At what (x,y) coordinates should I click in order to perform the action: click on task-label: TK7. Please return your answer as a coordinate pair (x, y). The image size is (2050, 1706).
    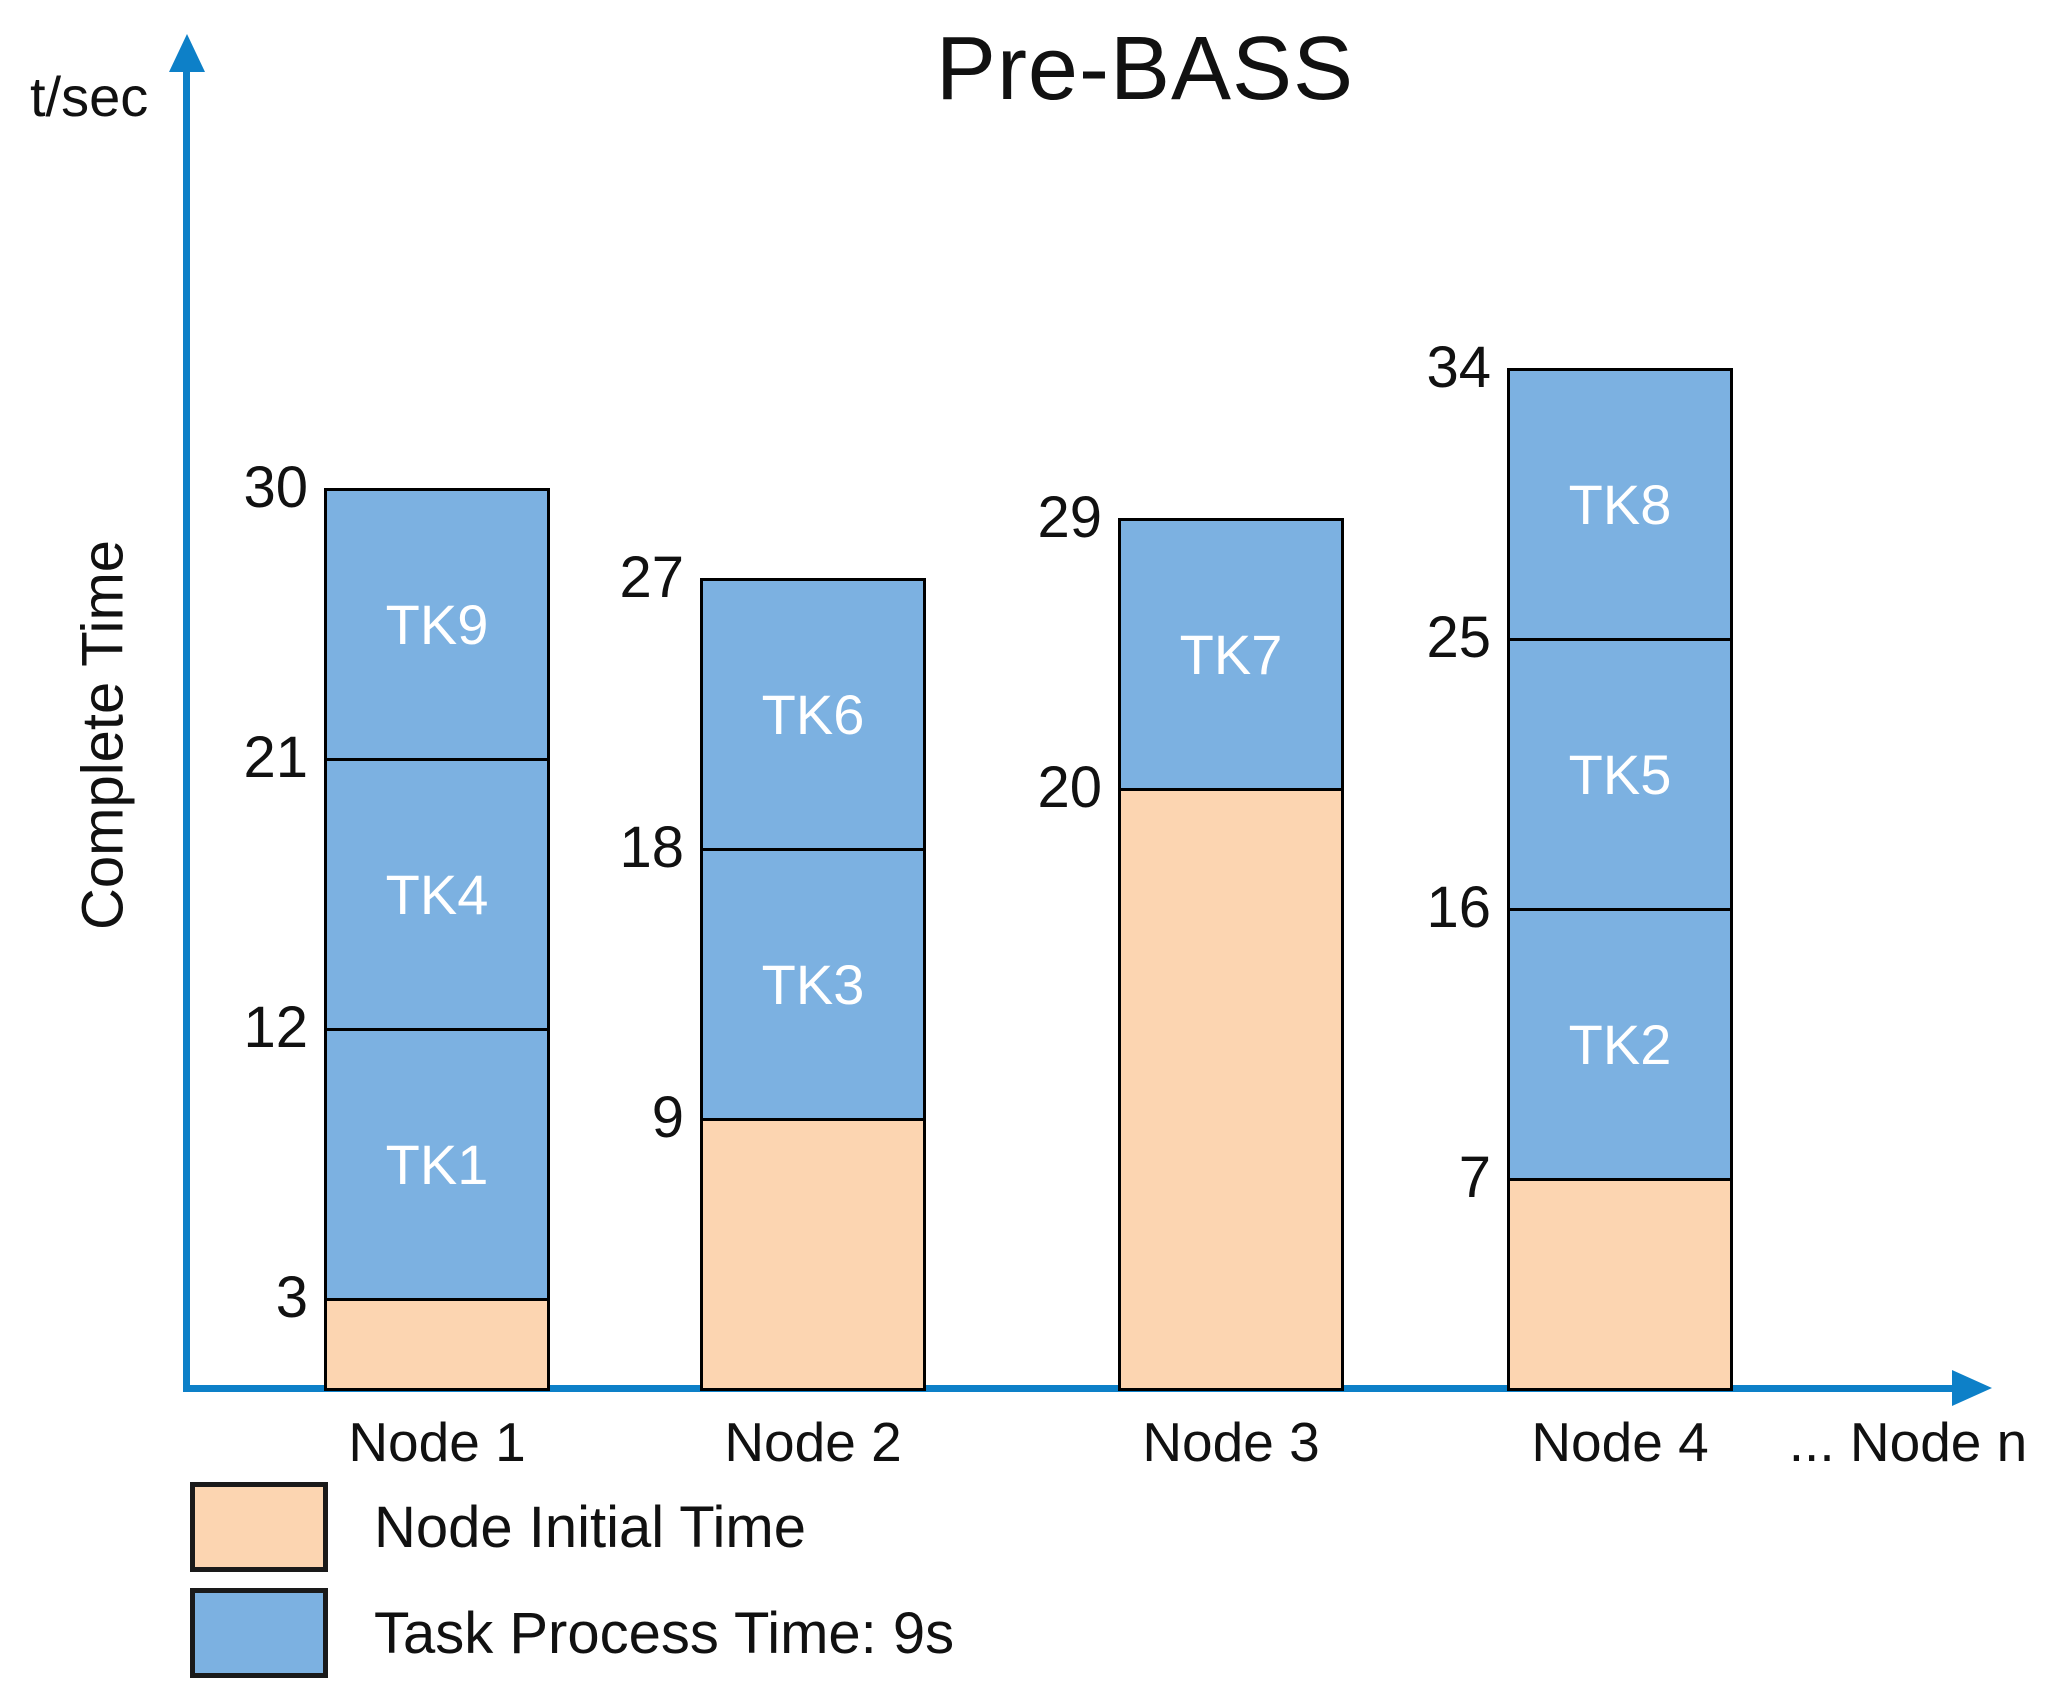
    Looking at the image, I should click on (1231, 654).